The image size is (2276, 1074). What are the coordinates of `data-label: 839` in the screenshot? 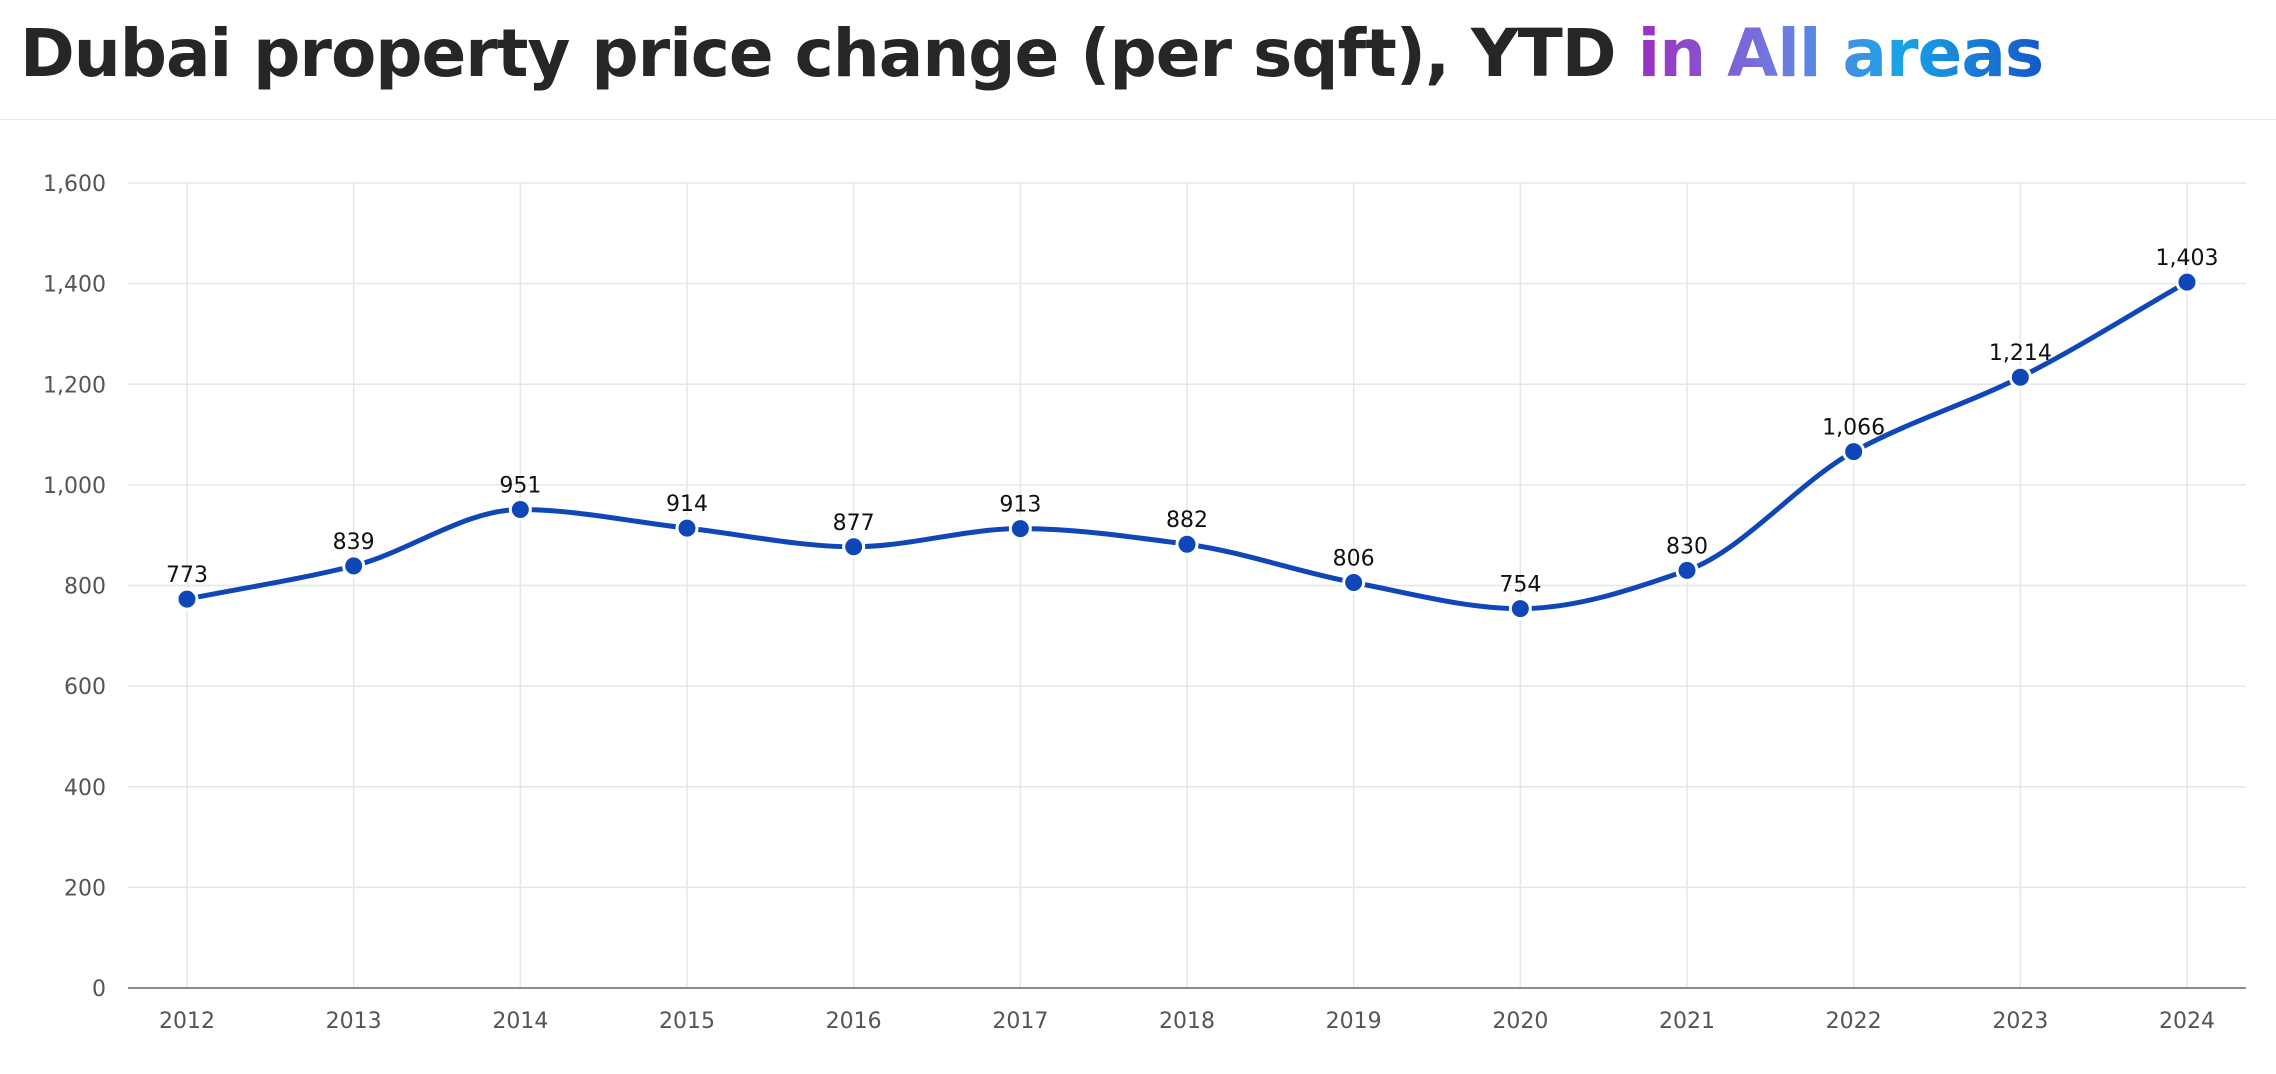 It's located at (354, 542).